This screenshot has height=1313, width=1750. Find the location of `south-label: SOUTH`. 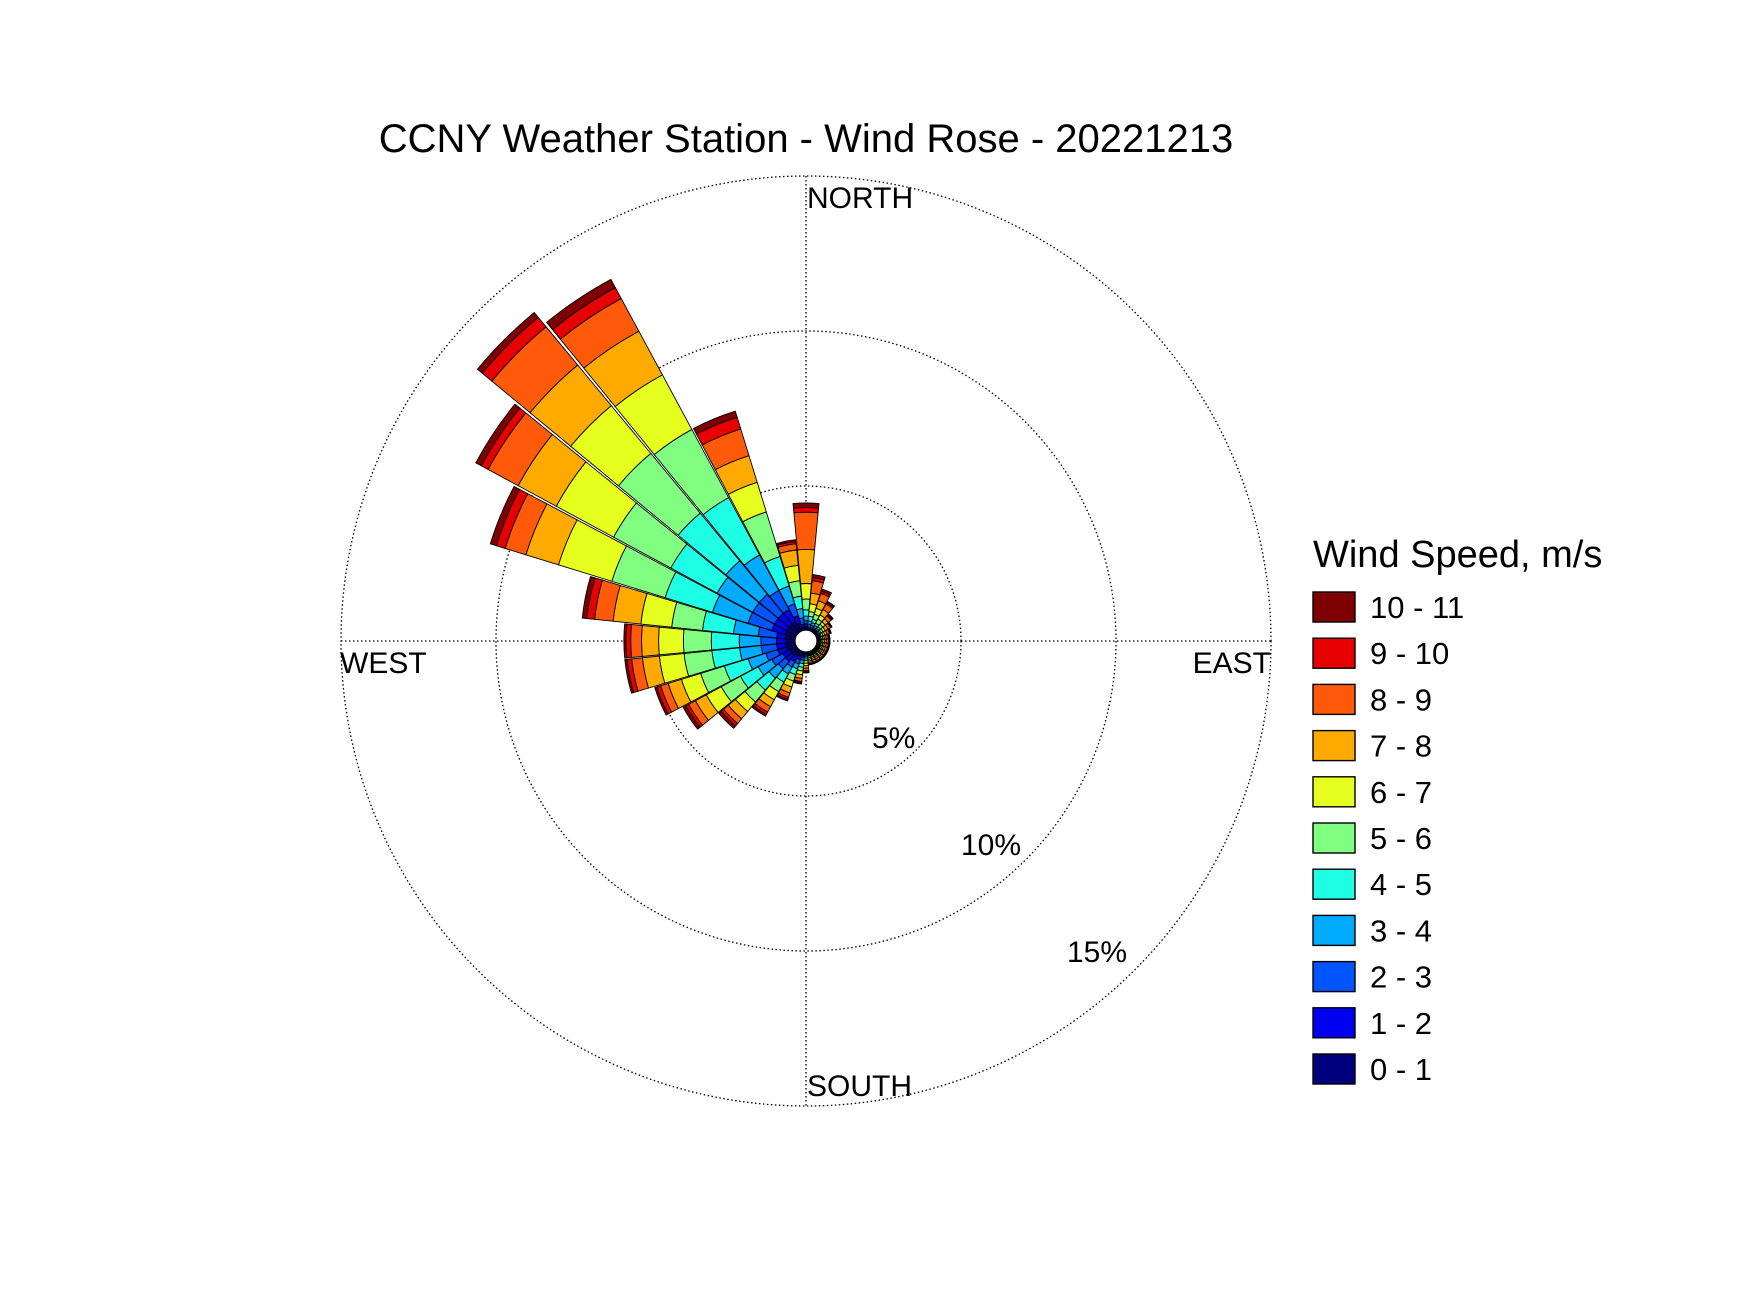

south-label: SOUTH is located at coordinates (859, 1086).